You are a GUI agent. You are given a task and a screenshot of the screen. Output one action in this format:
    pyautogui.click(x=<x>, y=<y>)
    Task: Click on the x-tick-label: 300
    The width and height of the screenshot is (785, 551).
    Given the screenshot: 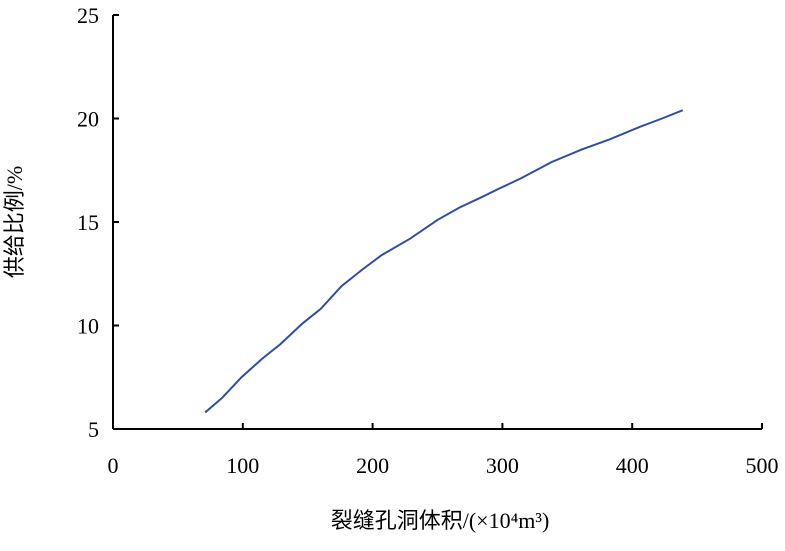 What is the action you would take?
    pyautogui.click(x=502, y=465)
    